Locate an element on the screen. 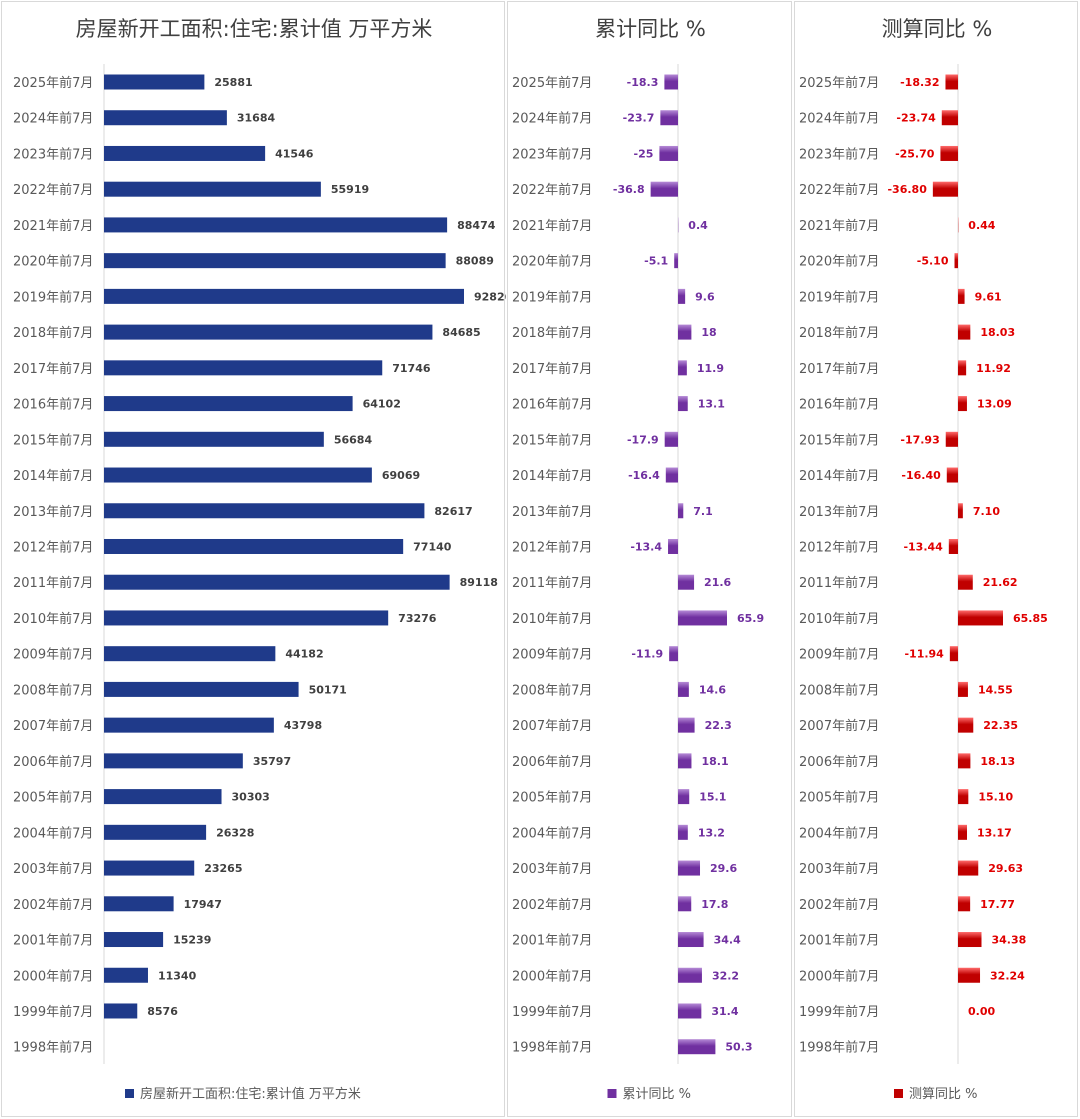 The width and height of the screenshot is (1080, 1119). data-label: 17.8 is located at coordinates (714, 904).